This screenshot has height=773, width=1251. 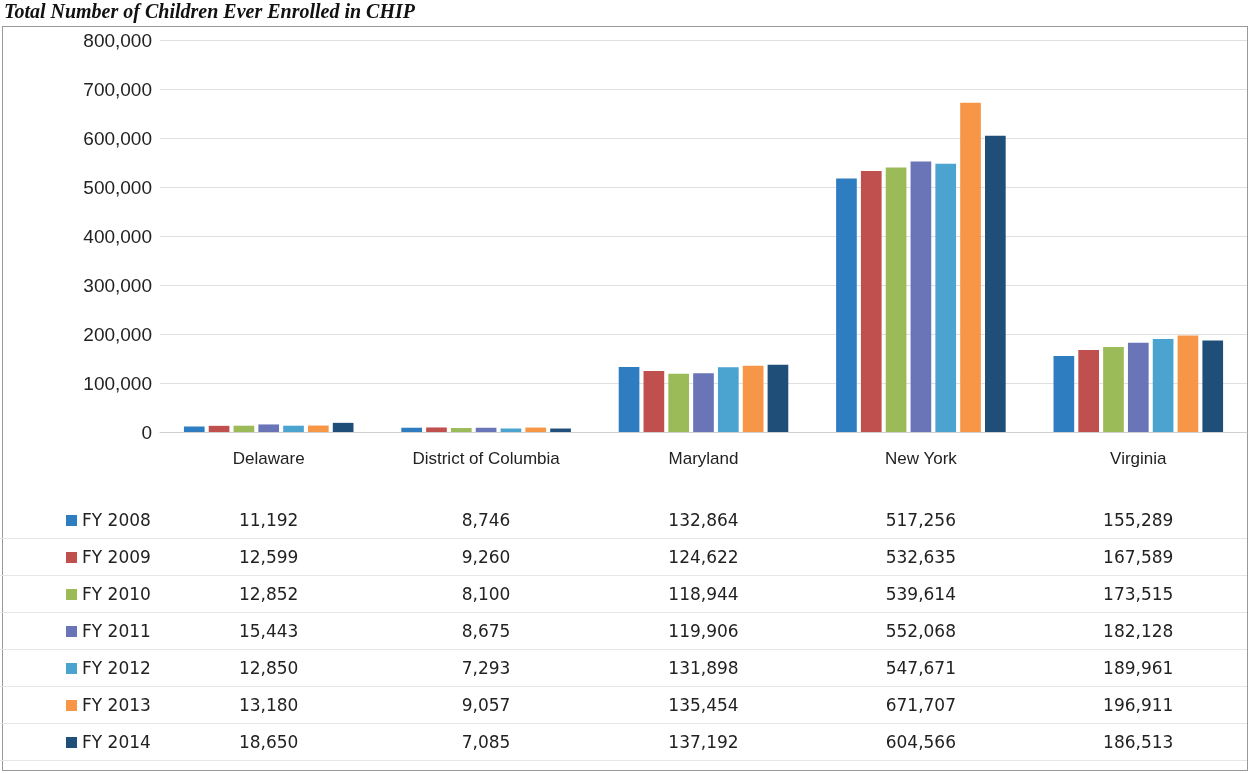 I want to click on data-label: 186,513, so click(x=1138, y=742).